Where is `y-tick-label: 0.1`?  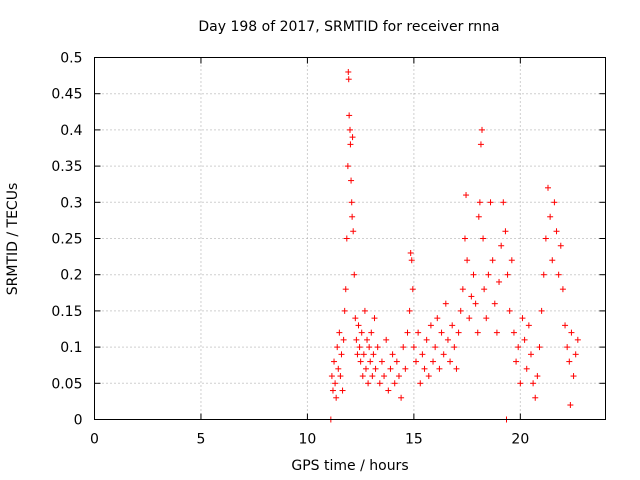 y-tick-label: 0.1 is located at coordinates (71, 348).